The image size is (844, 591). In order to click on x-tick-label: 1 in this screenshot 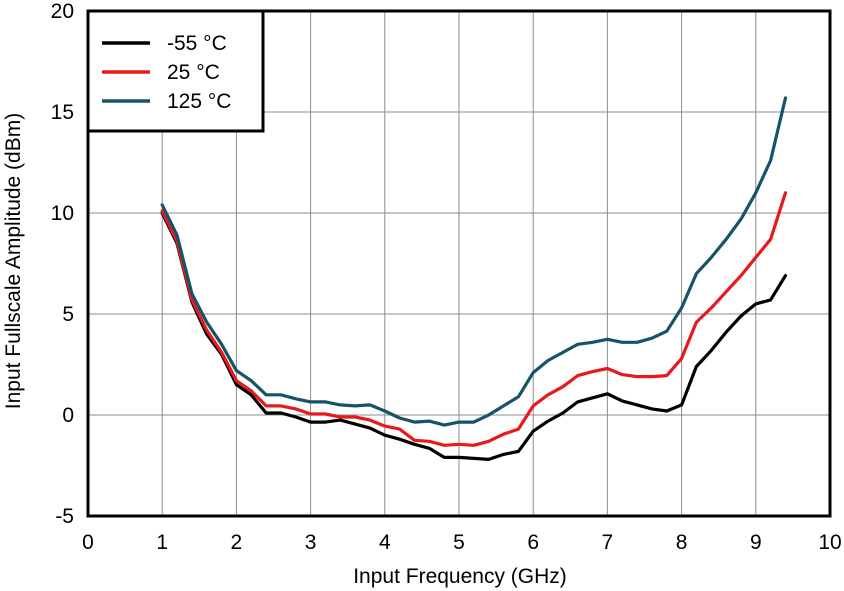, I will do `click(162, 542)`.